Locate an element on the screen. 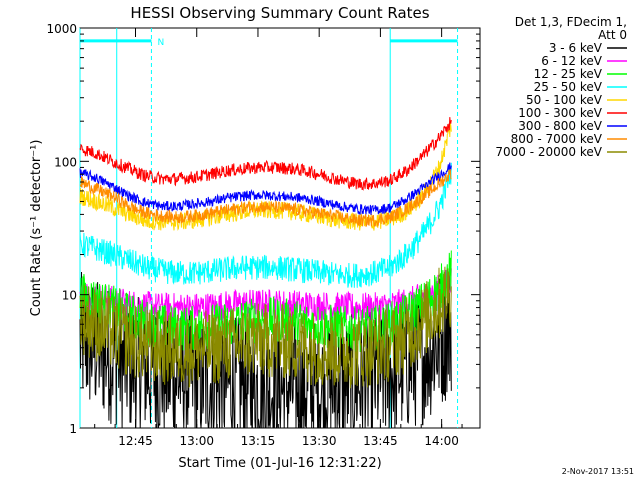 The height and width of the screenshot is (480, 640). legend-item-5-label: 50 - 100 keV is located at coordinates (564, 100).